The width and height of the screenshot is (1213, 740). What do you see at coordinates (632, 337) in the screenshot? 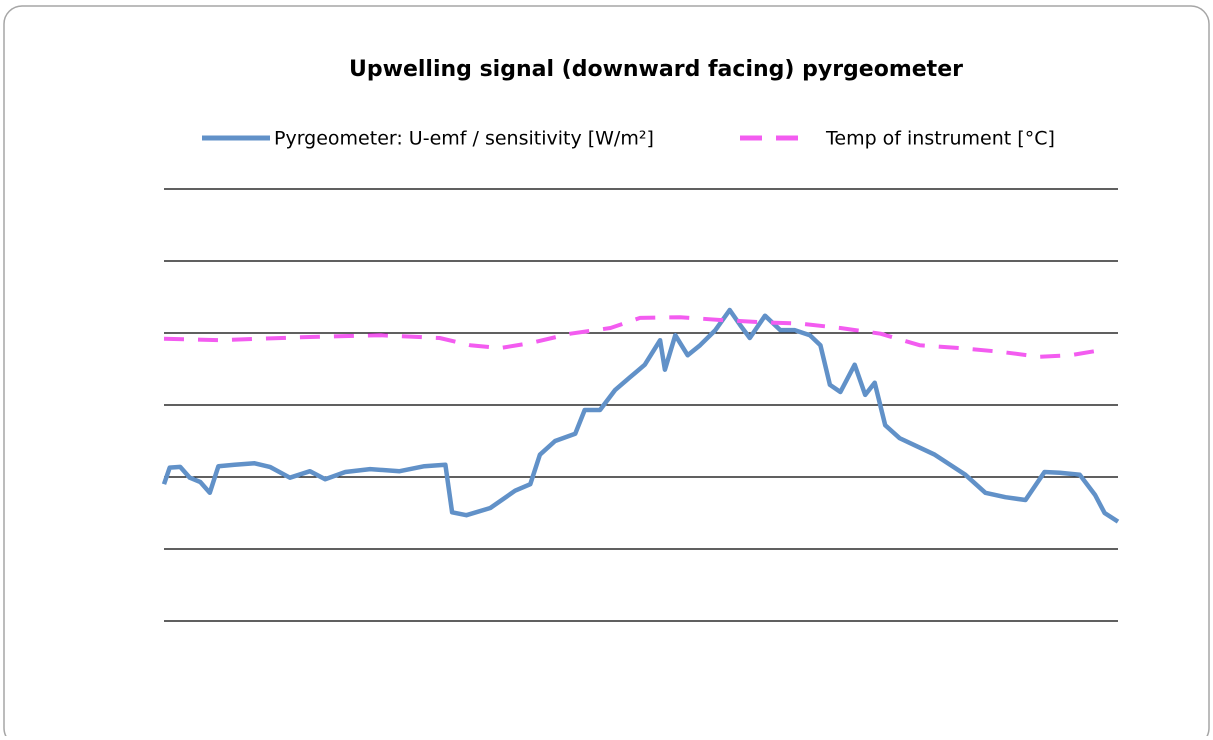
I see `series-line` at bounding box center [632, 337].